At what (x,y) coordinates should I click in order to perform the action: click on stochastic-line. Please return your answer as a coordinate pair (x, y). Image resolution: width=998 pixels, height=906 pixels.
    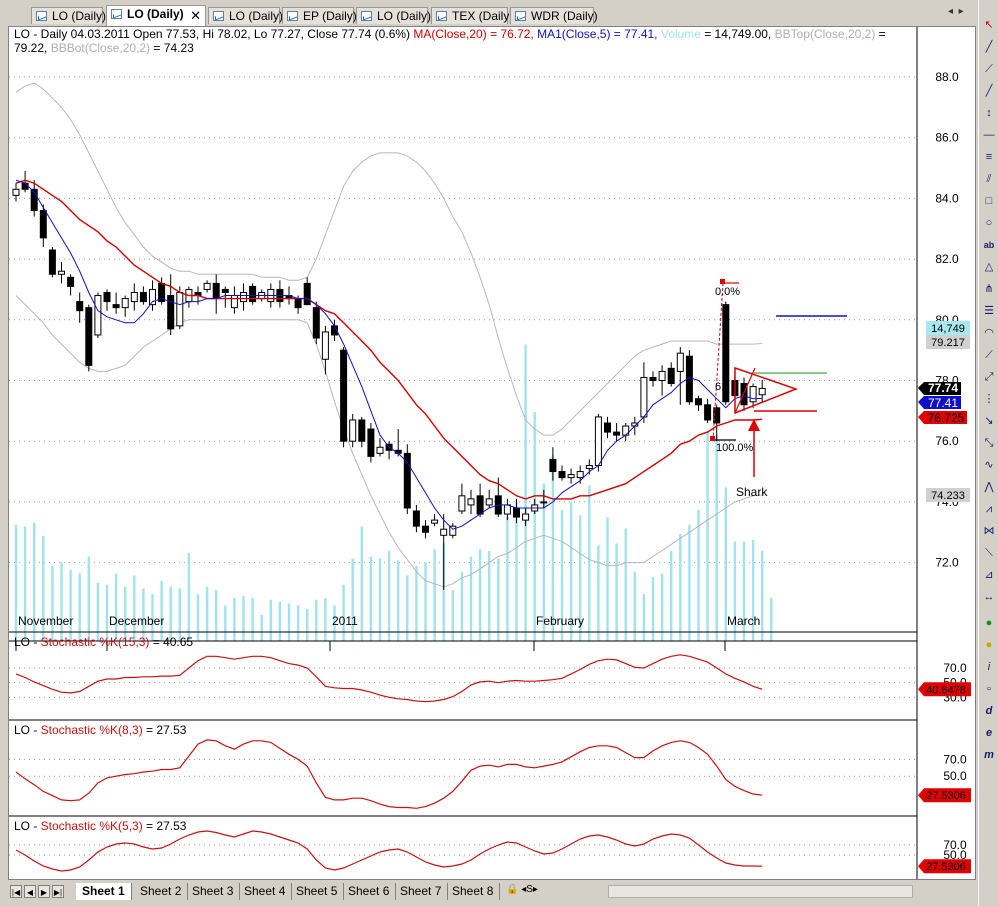
    Looking at the image, I should click on (389, 678).